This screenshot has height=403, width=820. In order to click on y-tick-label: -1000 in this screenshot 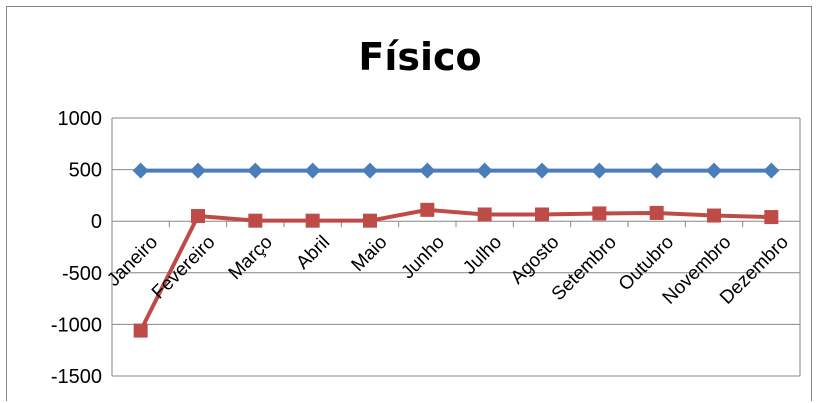, I will do `click(76, 325)`.